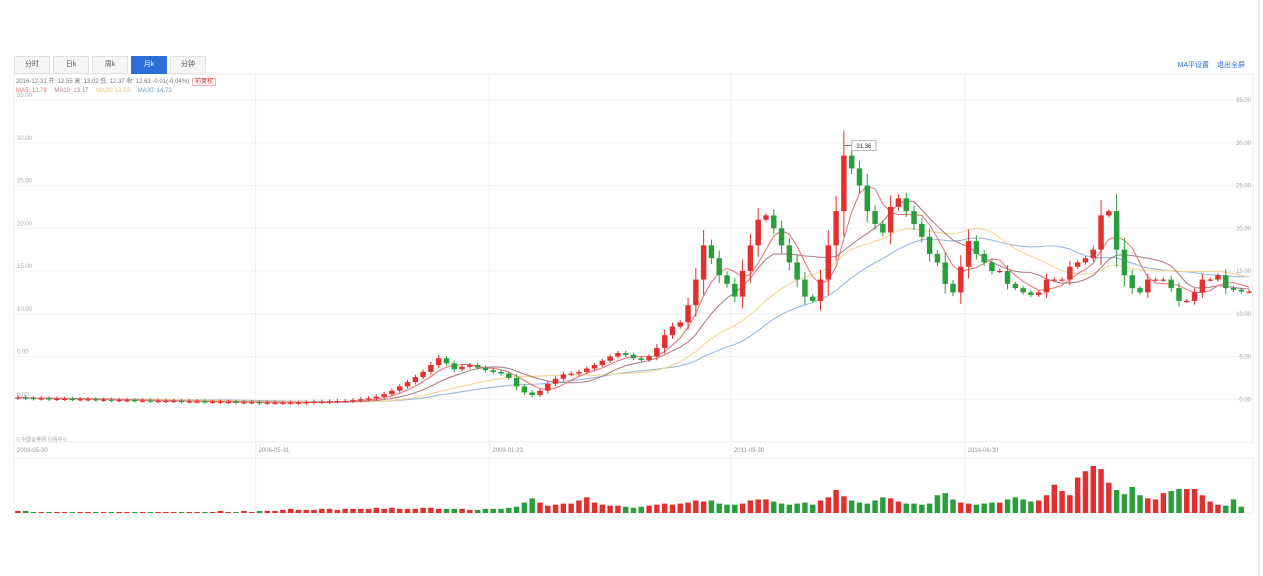 The image size is (1263, 576). I want to click on y-tick-label-right: 15.00, so click(1244, 272).